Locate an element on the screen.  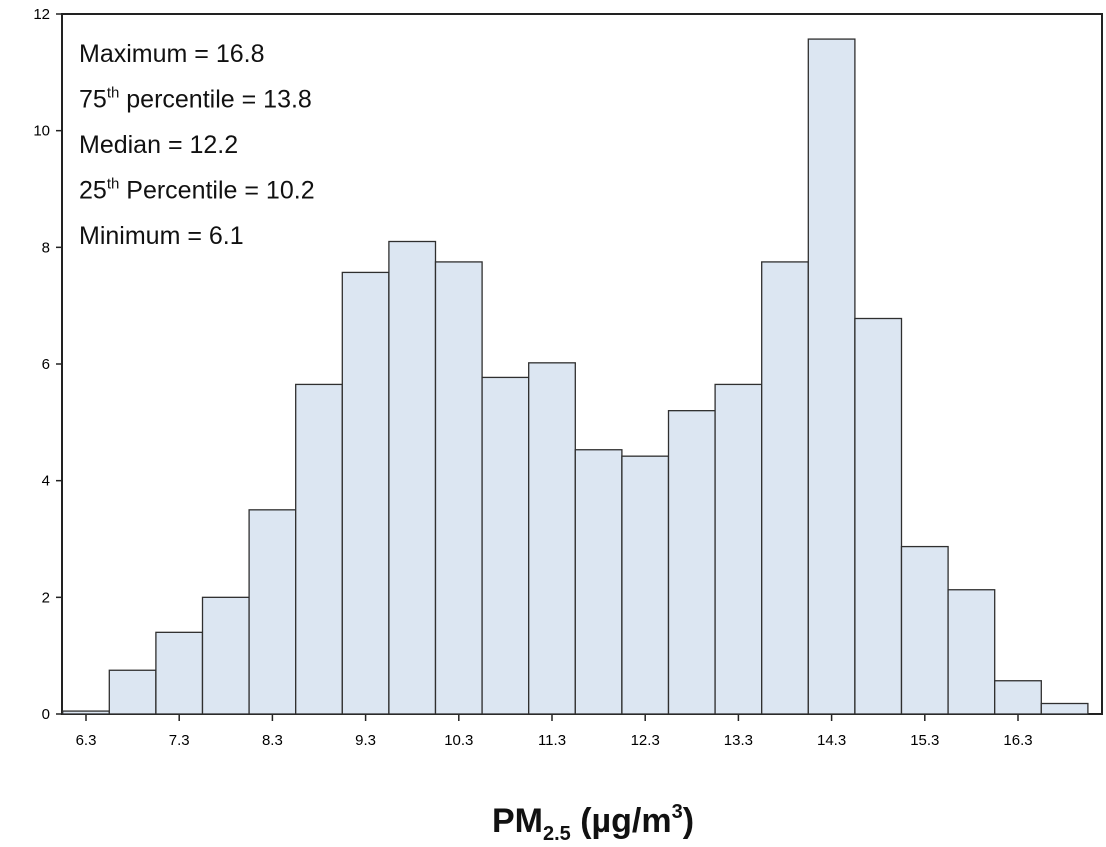
stat-text-part: 25 is located at coordinates (93, 191).